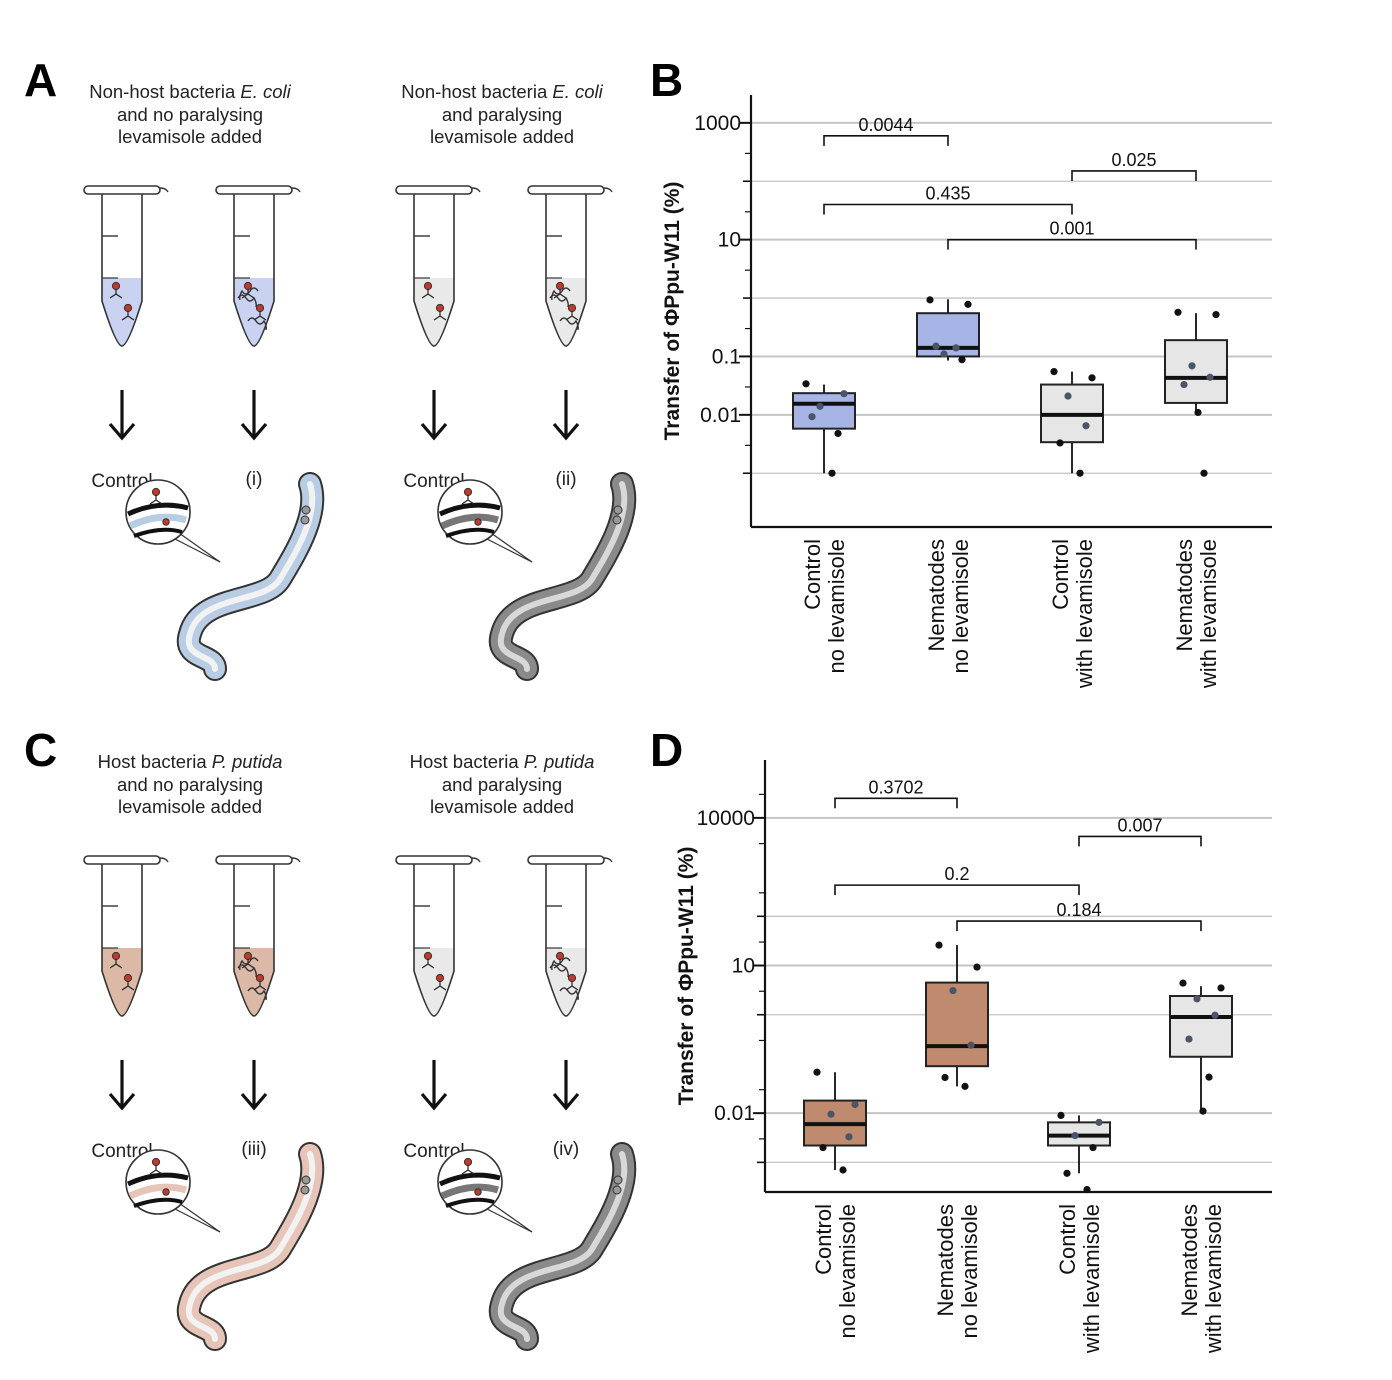 The height and width of the screenshot is (1380, 1392). I want to click on p-value-label: 0.0044, so click(885, 125).